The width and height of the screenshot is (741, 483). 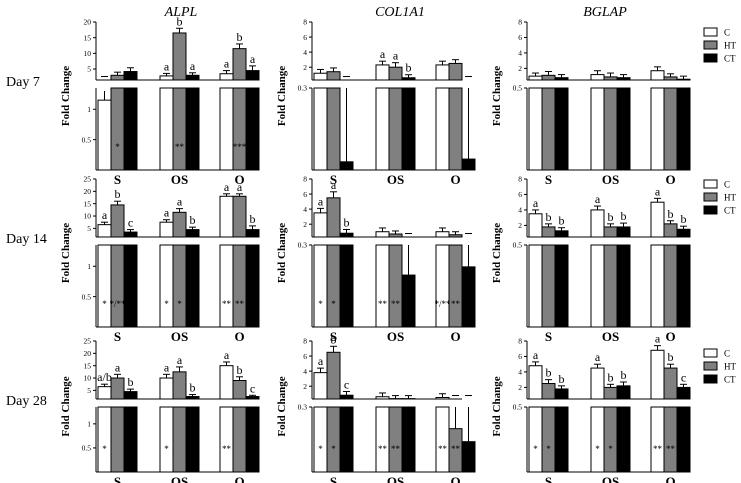 What do you see at coordinates (88, 179) in the screenshot?
I see `y-tick-label-upper: 25` at bounding box center [88, 179].